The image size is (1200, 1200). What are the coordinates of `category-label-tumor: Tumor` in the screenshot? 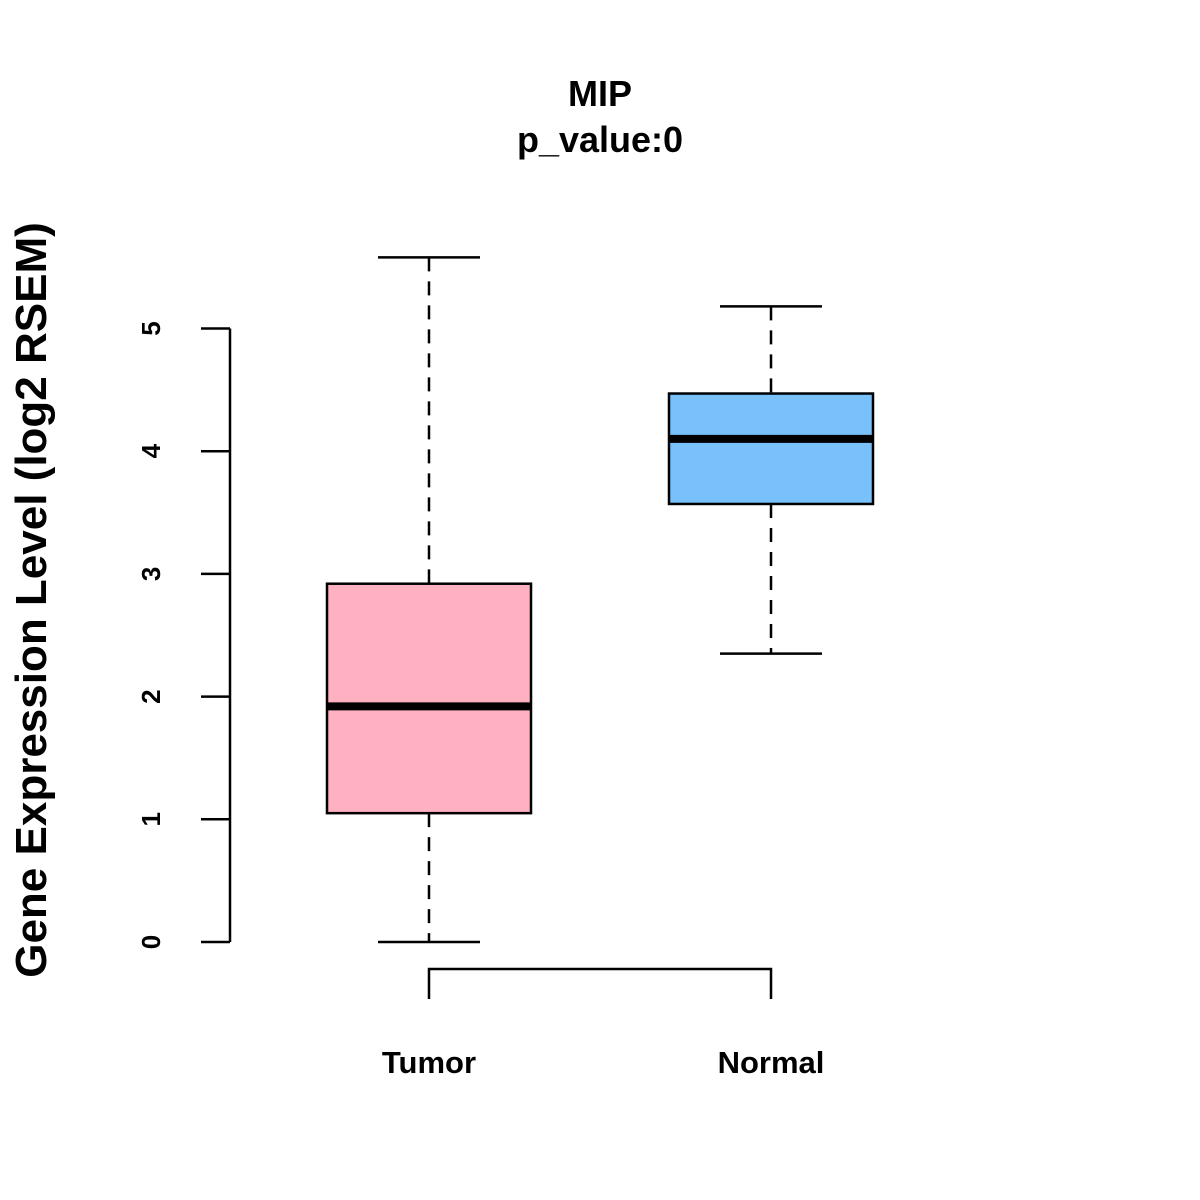 It's located at (429, 1062).